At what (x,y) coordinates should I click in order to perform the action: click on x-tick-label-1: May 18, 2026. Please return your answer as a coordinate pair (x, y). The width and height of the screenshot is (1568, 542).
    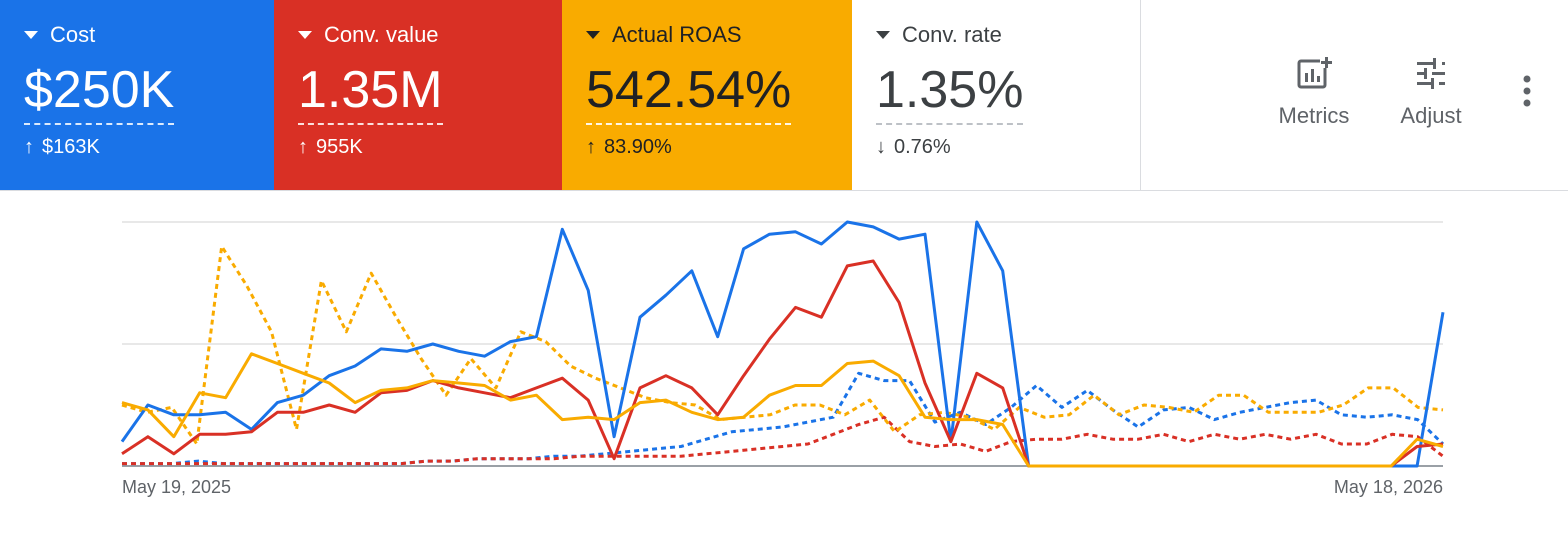
    Looking at the image, I should click on (1388, 487).